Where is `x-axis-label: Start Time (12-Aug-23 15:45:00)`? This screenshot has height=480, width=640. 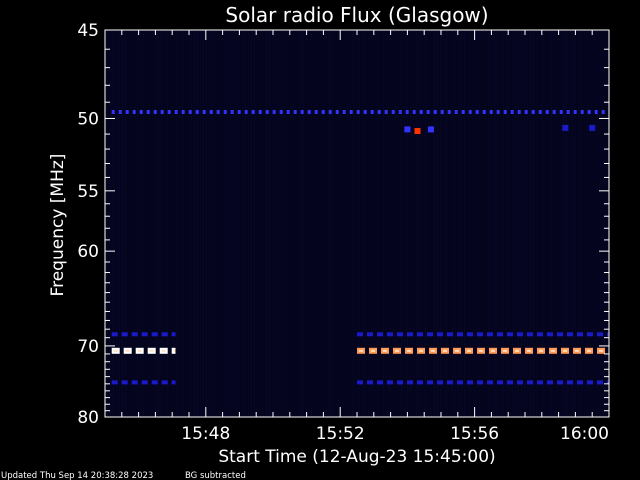
x-axis-label: Start Time (12-Aug-23 15:45:00) is located at coordinates (356, 457).